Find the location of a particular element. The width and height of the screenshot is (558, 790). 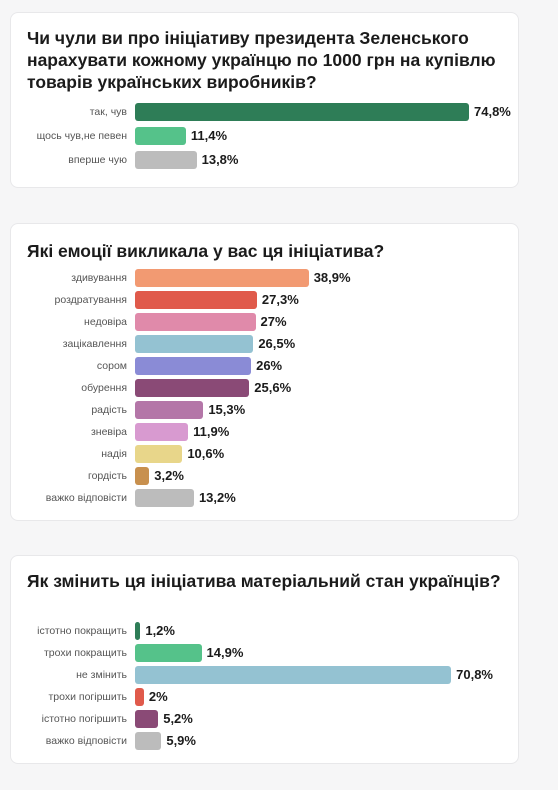

category-label-line: гордість is located at coordinates (107, 476).